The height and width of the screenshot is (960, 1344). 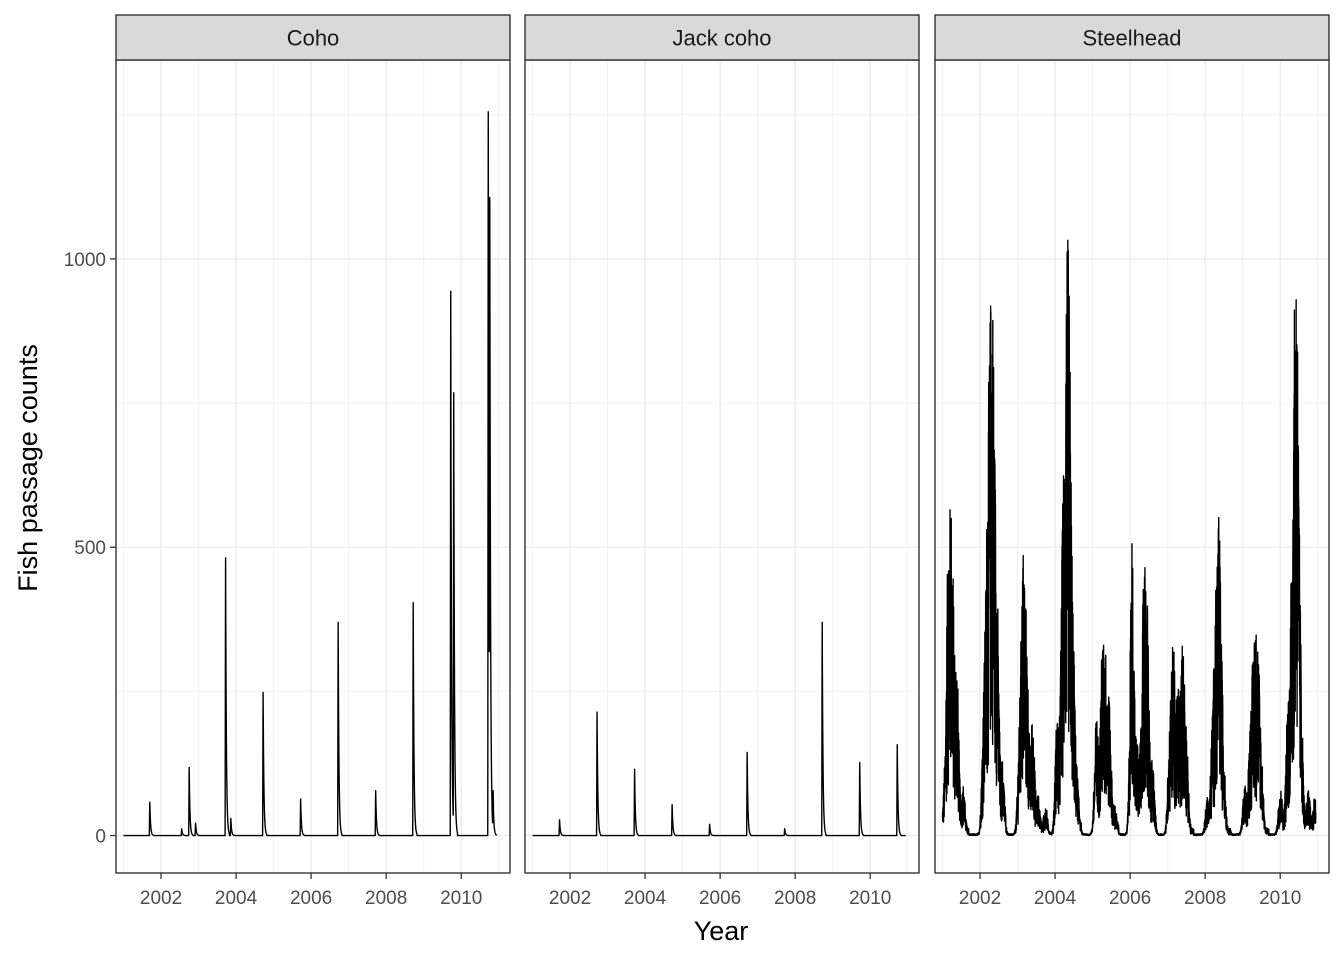 What do you see at coordinates (100, 837) in the screenshot?
I see `y-tick-label: 0` at bounding box center [100, 837].